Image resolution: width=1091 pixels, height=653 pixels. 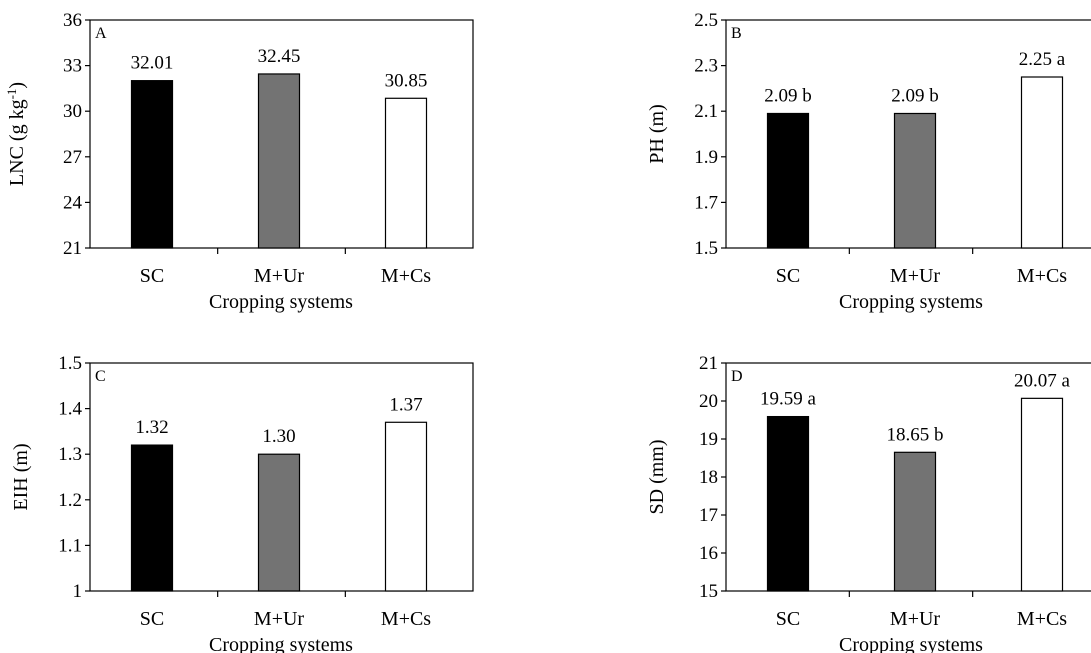 What do you see at coordinates (706, 157) in the screenshot?
I see `y-tick-label: 1.9` at bounding box center [706, 157].